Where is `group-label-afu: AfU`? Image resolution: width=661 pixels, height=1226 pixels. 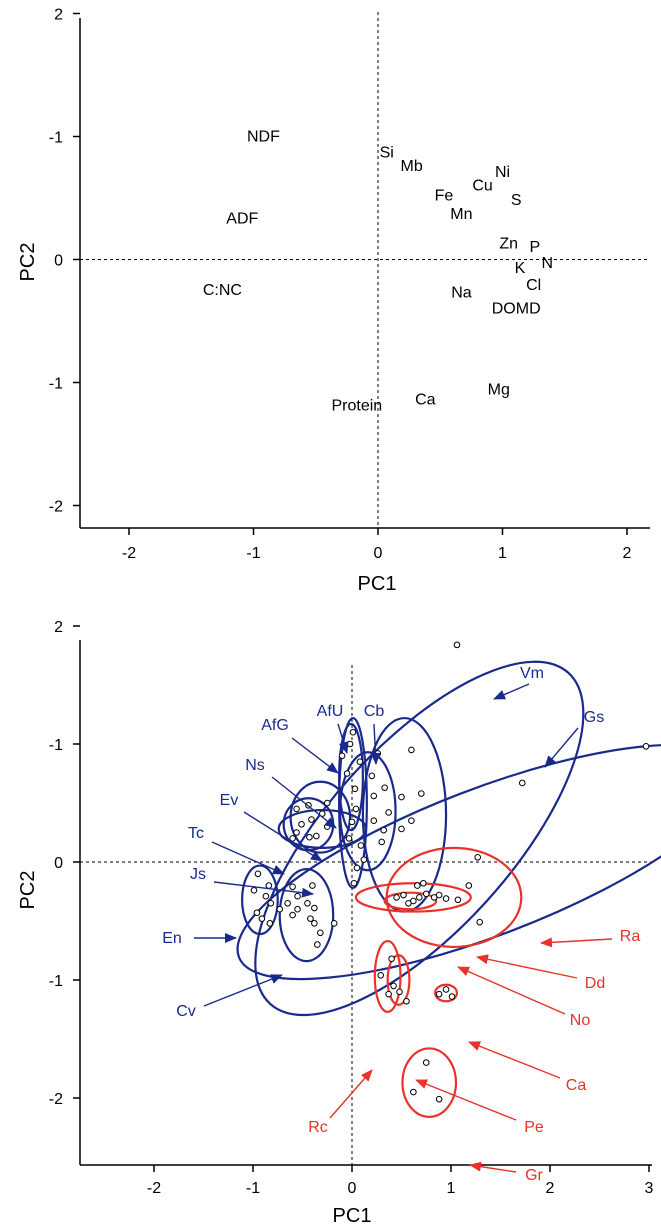 group-label-afu: AfU is located at coordinates (330, 711).